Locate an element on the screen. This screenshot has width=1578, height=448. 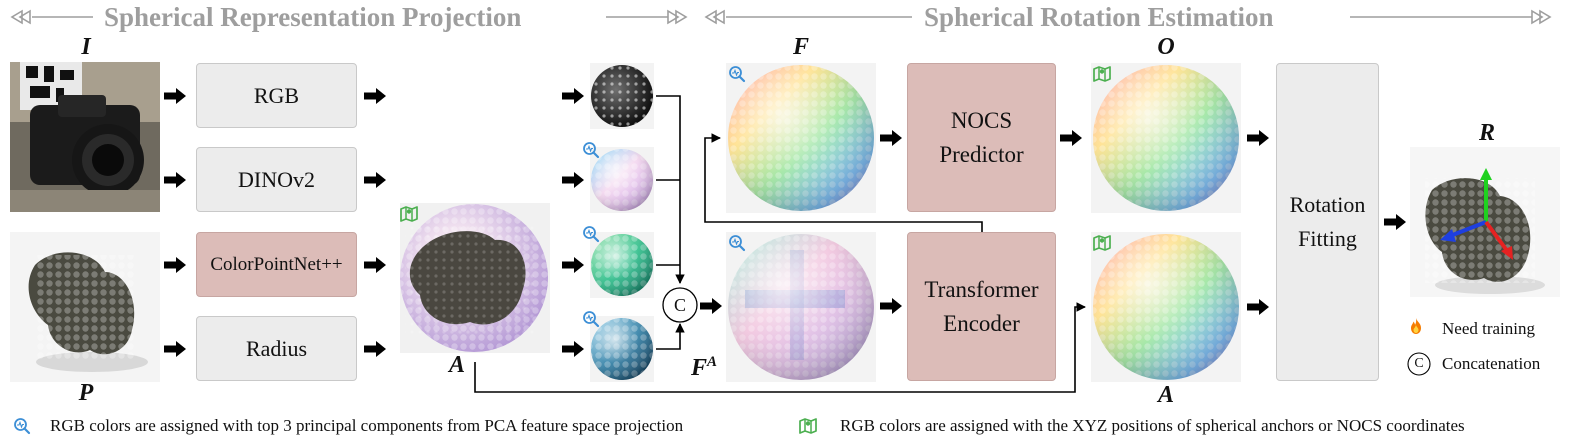
symbol-feature-anchor: FA is located at coordinates (704, 368).